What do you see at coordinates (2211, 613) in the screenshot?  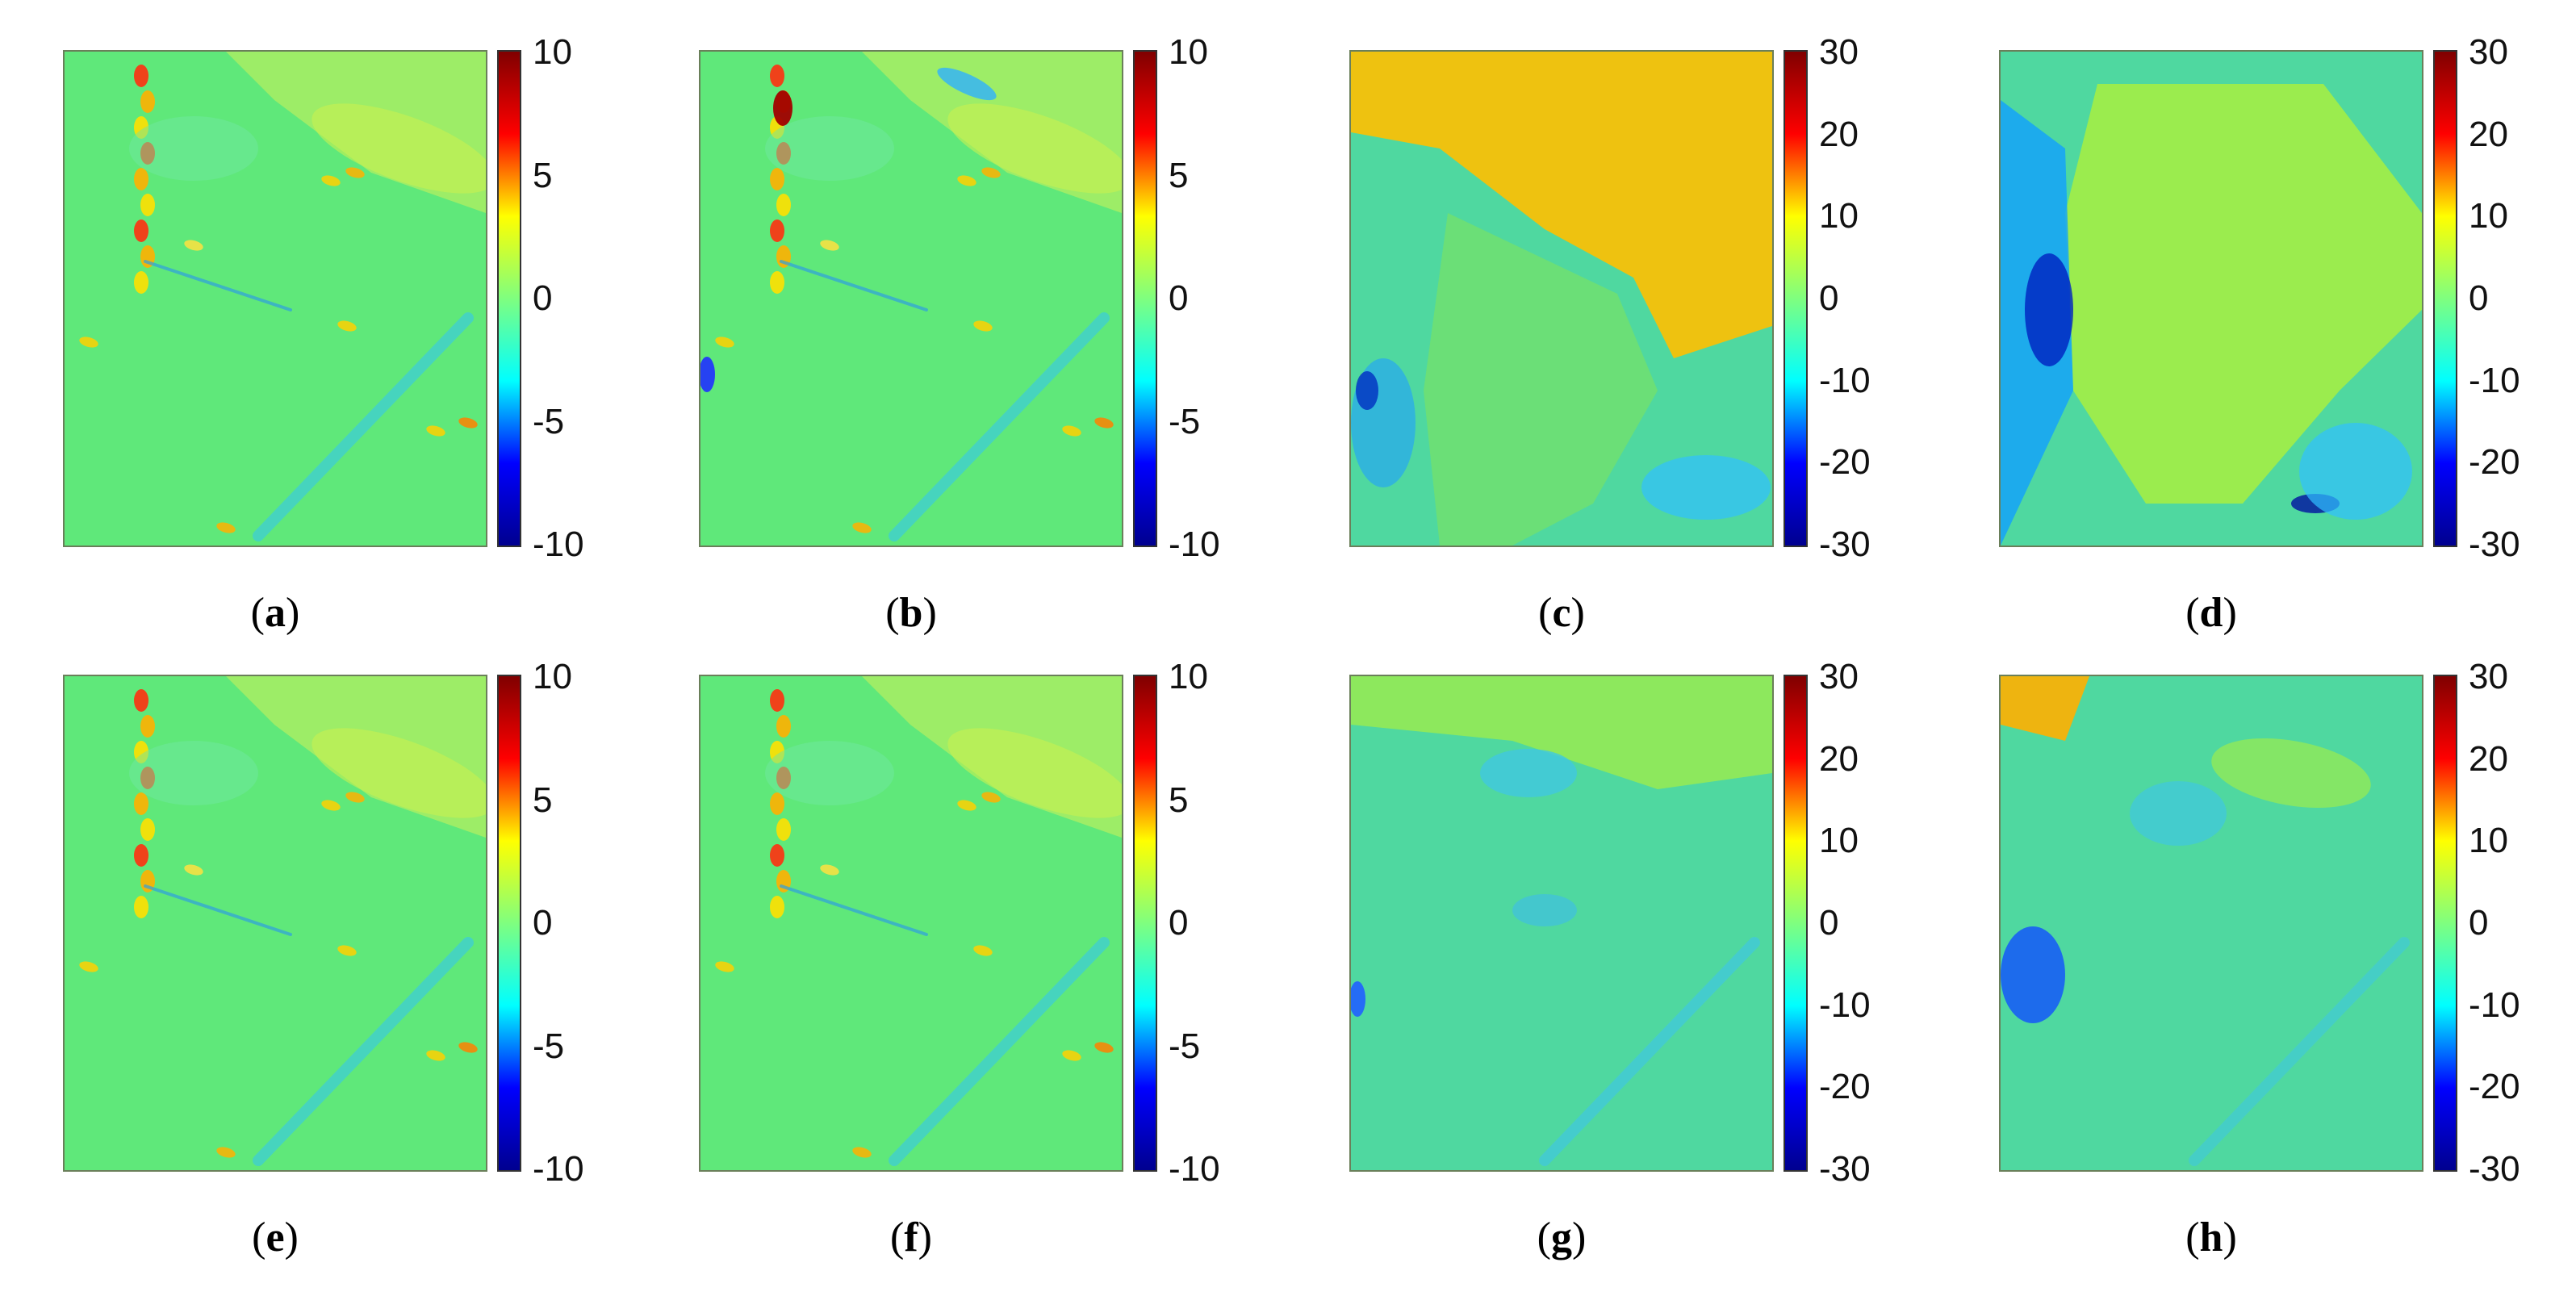 I see `panel-letter: d` at bounding box center [2211, 613].